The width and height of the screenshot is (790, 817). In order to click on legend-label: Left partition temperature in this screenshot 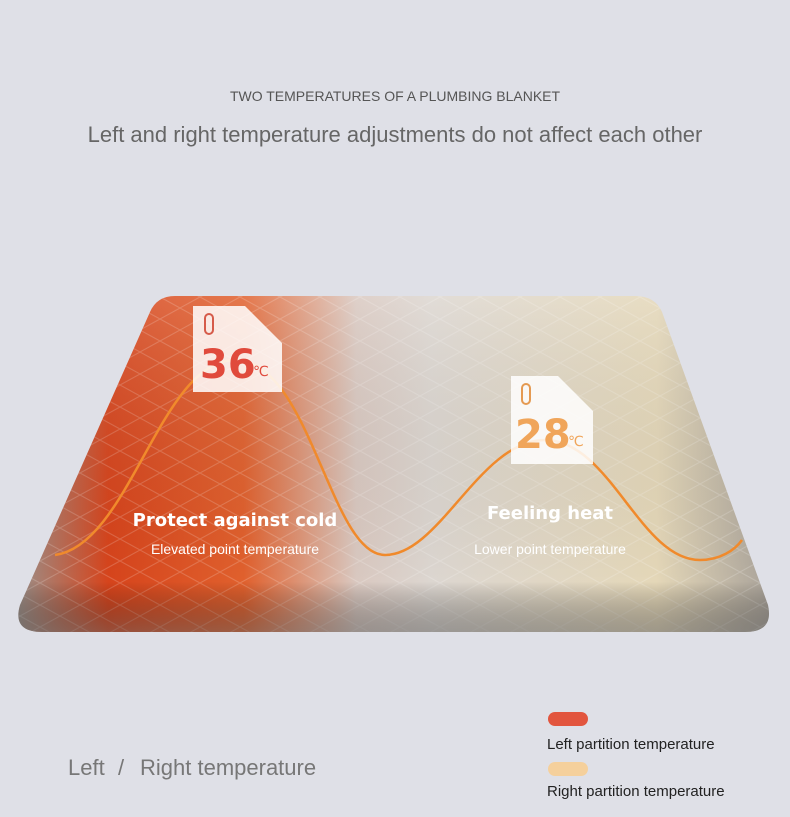, I will do `click(631, 744)`.